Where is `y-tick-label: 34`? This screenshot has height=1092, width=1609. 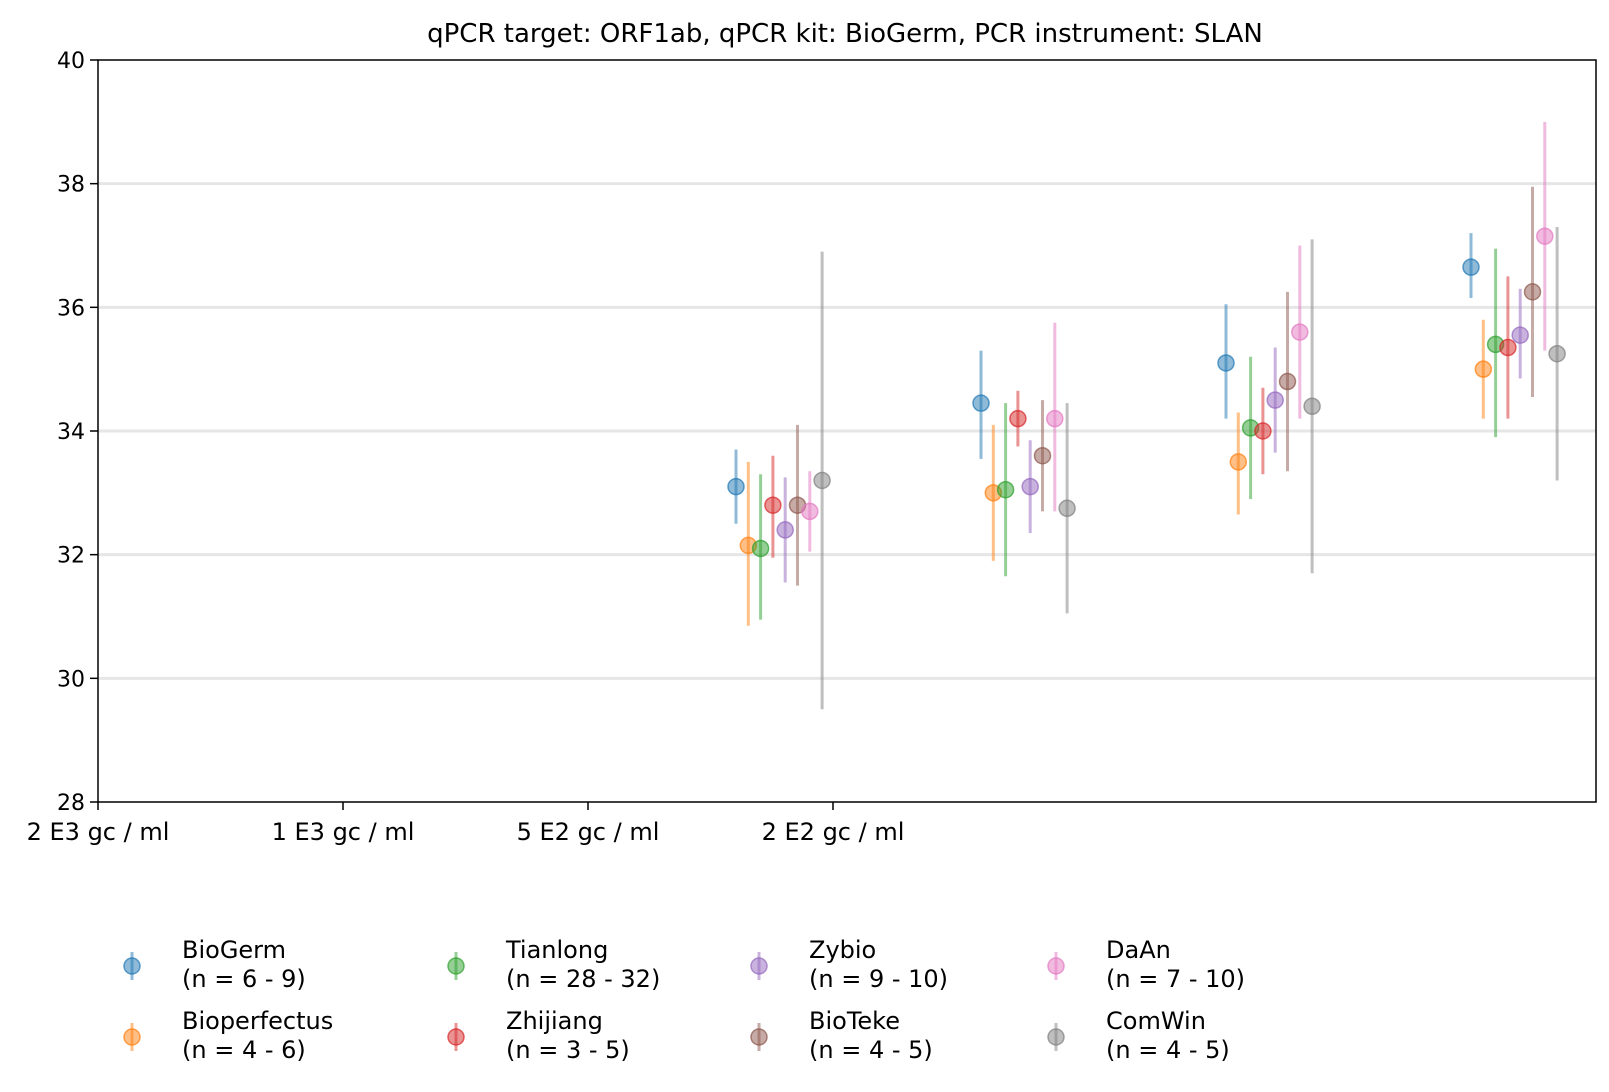
y-tick-label: 34 is located at coordinates (71, 432).